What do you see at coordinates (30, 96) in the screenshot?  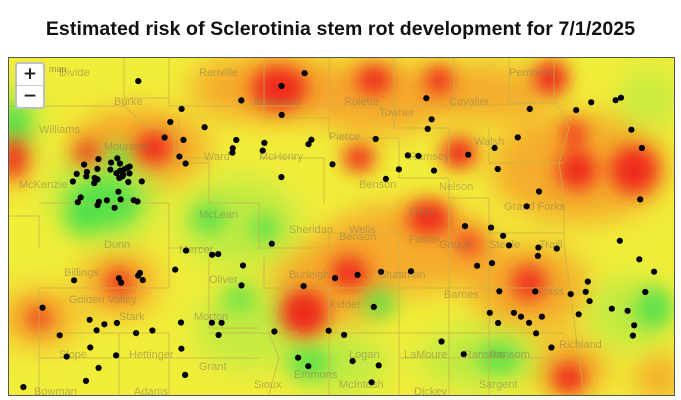 I see `zoom-out-button: −` at bounding box center [30, 96].